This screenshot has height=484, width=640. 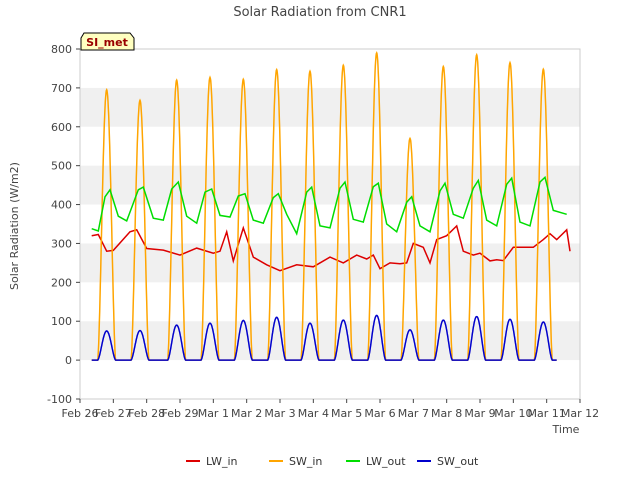 I want to click on chart-title: Solar Radiation from CNR1, so click(x=319, y=12).